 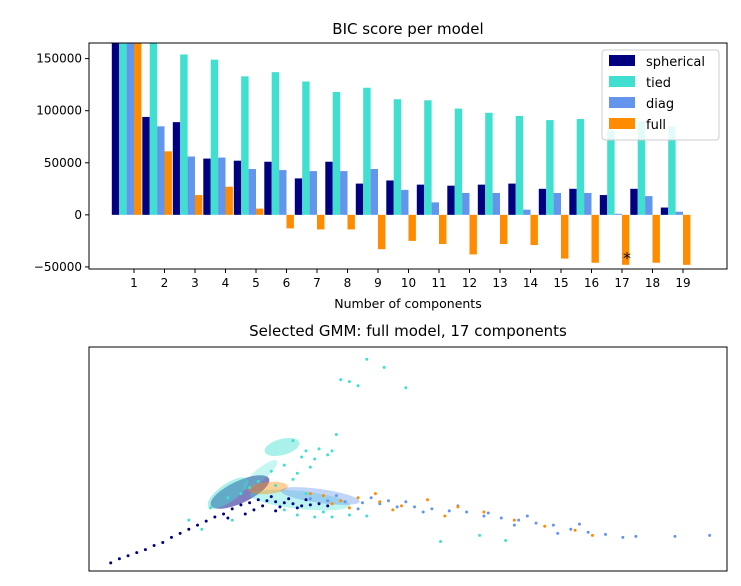 I want to click on x-axis-ticks: 1 2 3 4 5 6 7 8 9 10 11 12 13 14 15 16 17 18 19, so click(x=410, y=279).